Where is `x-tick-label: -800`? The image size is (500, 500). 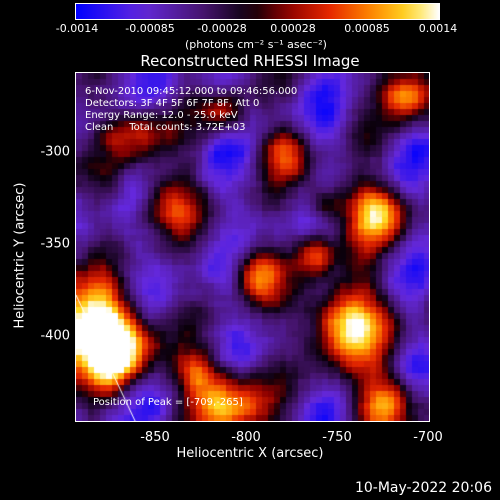 x-tick-label: -800 is located at coordinates (246, 437).